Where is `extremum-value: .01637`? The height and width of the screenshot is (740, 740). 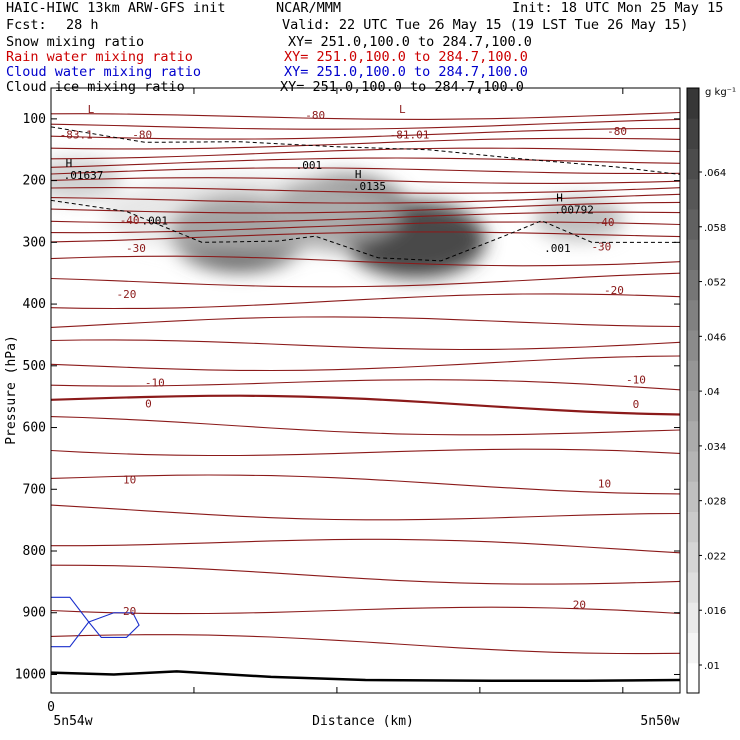 extremum-value: .01637 is located at coordinates (84, 175).